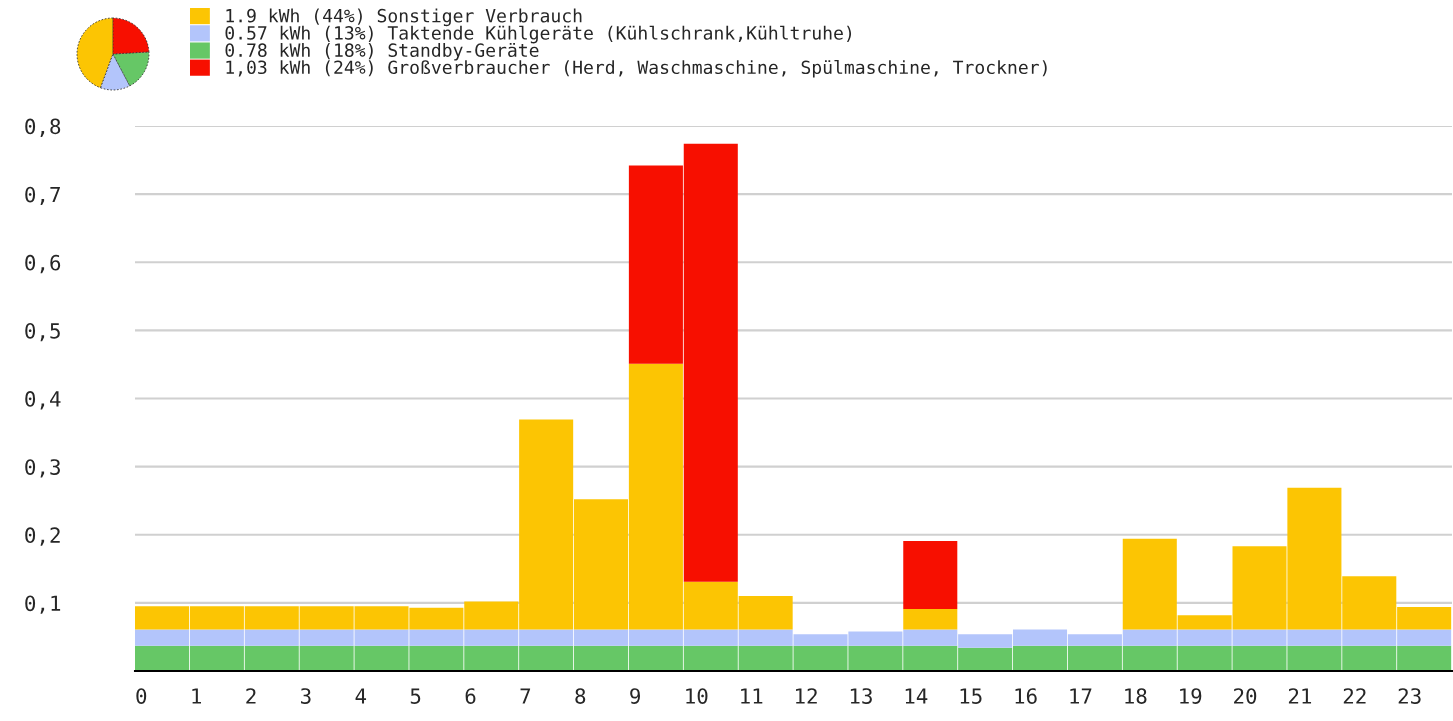 This screenshot has height=721, width=1453. I want to click on x-tick-label: 16, so click(1026, 696).